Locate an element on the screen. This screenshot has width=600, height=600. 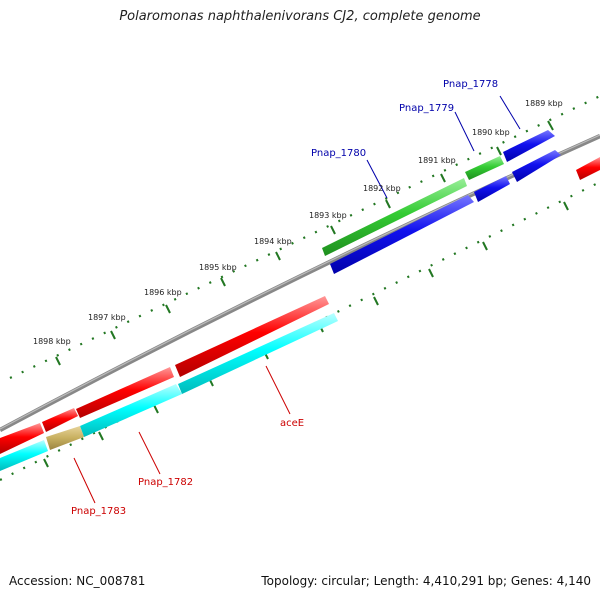
ruler-label-1890: 1890 kbp is located at coordinates (491, 132).